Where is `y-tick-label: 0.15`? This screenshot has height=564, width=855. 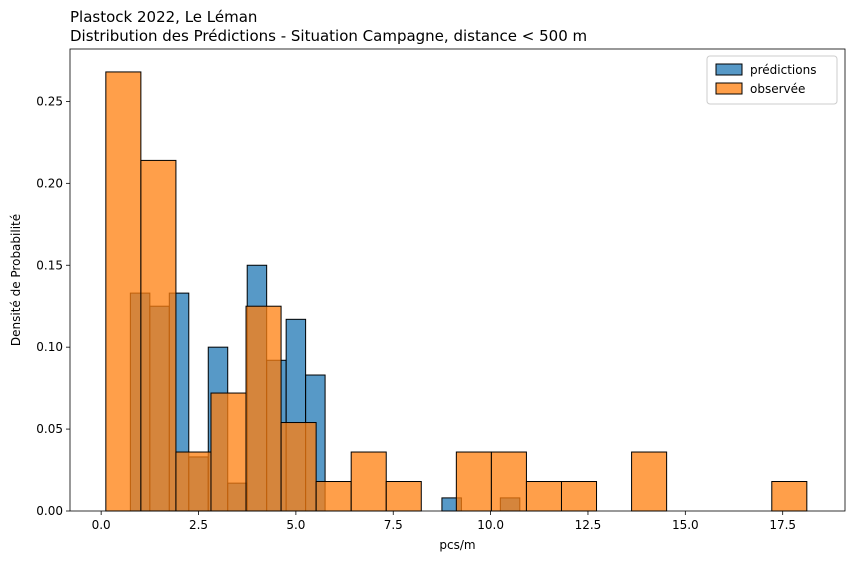 y-tick-label: 0.15 is located at coordinates (49, 265).